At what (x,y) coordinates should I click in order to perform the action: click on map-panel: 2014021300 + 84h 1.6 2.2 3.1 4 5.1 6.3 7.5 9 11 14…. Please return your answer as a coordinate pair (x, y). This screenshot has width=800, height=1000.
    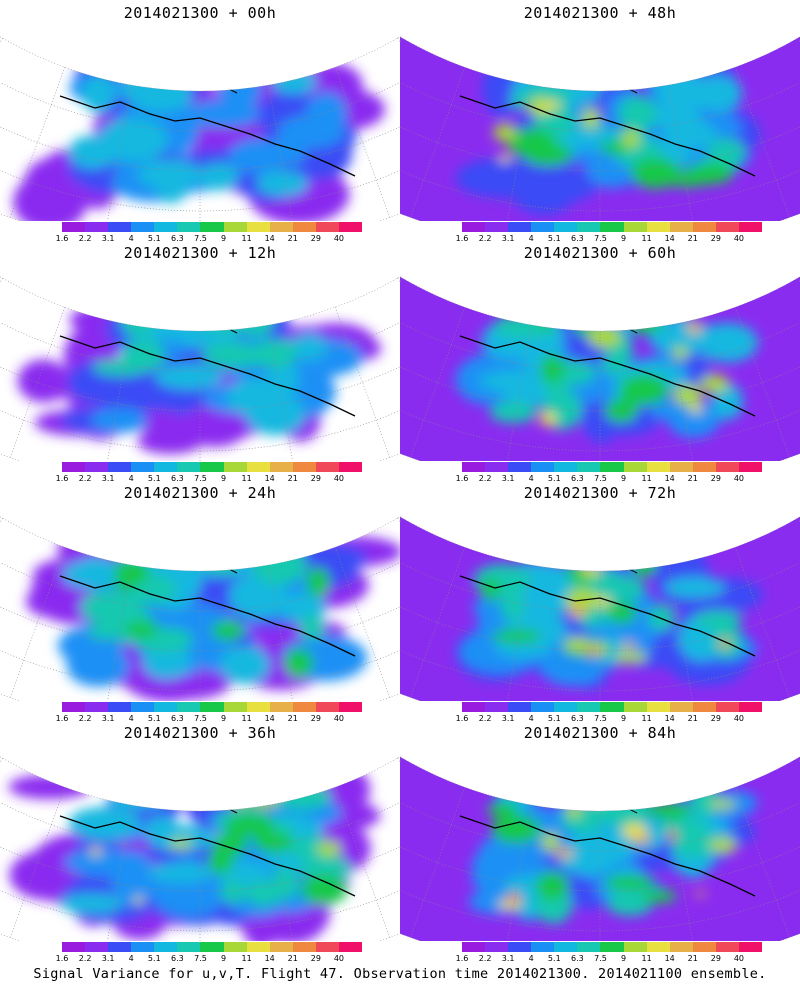
    Looking at the image, I should click on (600, 841).